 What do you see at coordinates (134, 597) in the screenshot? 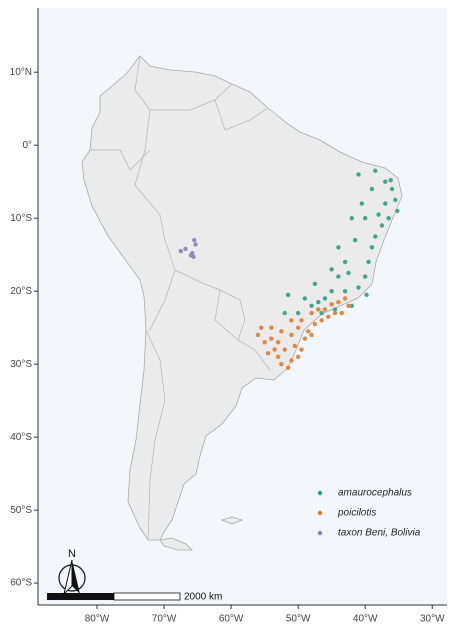
I see `scale-bar: 2000 km` at bounding box center [134, 597].